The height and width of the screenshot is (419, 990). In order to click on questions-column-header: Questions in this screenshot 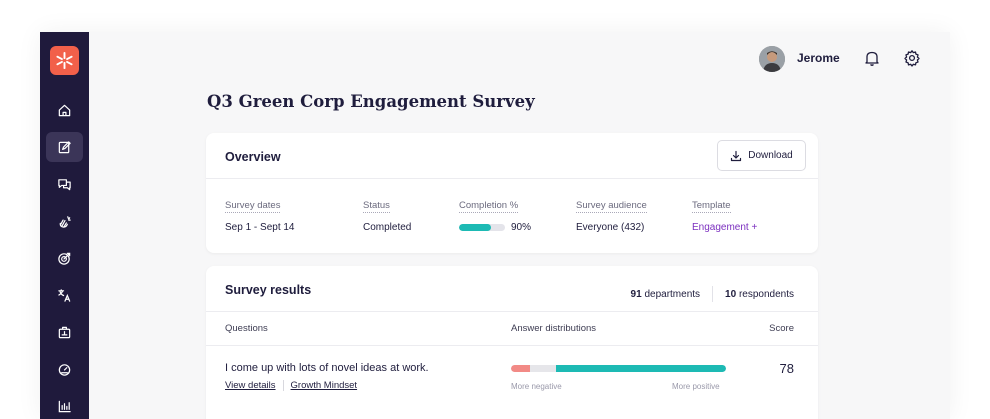, I will do `click(246, 328)`.